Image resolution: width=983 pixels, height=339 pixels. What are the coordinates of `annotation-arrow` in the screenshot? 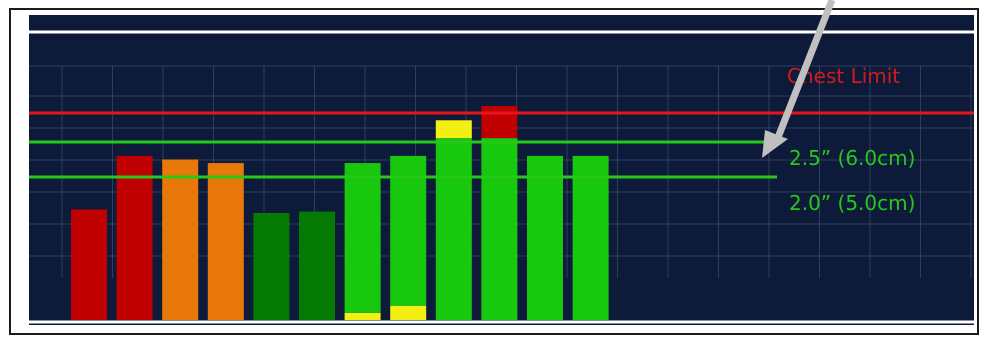 It's located at (799, 79).